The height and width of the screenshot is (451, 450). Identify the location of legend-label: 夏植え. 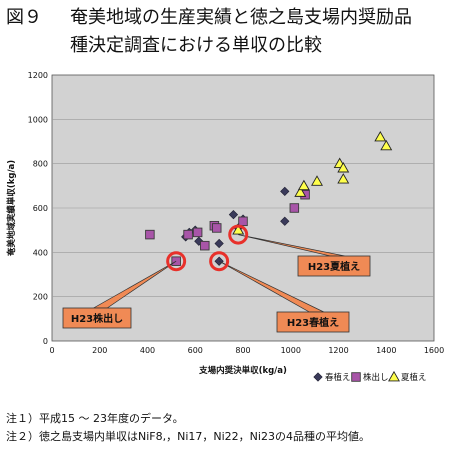
(414, 377).